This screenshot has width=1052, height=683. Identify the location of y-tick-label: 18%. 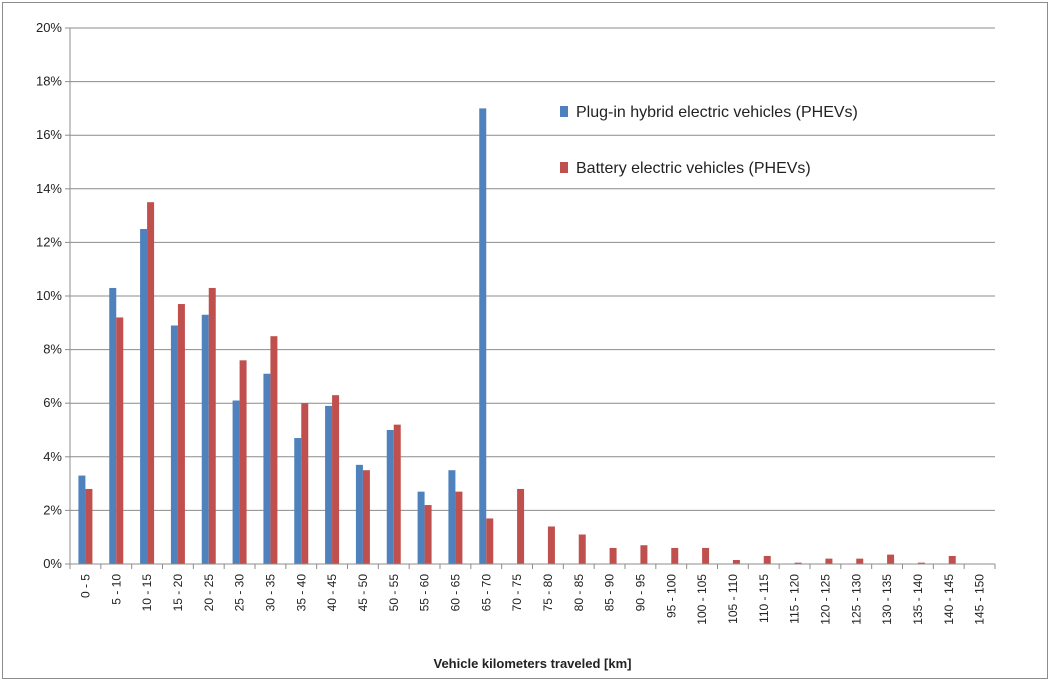
(49, 81).